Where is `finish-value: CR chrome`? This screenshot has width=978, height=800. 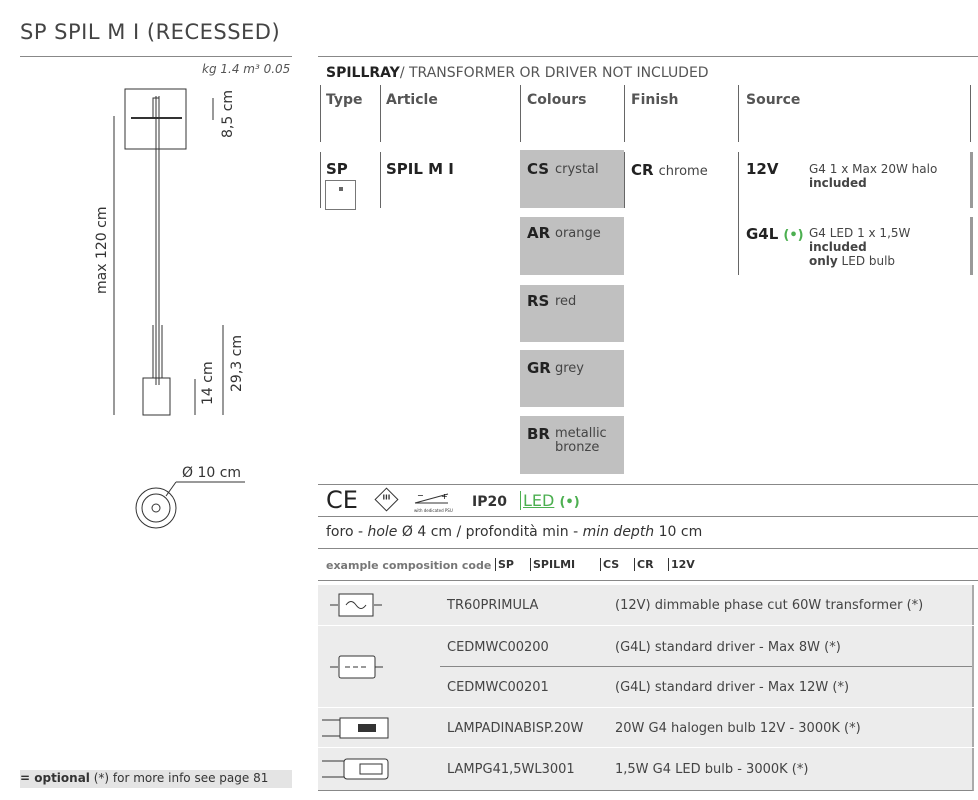
finish-value: CR chrome is located at coordinates (669, 169).